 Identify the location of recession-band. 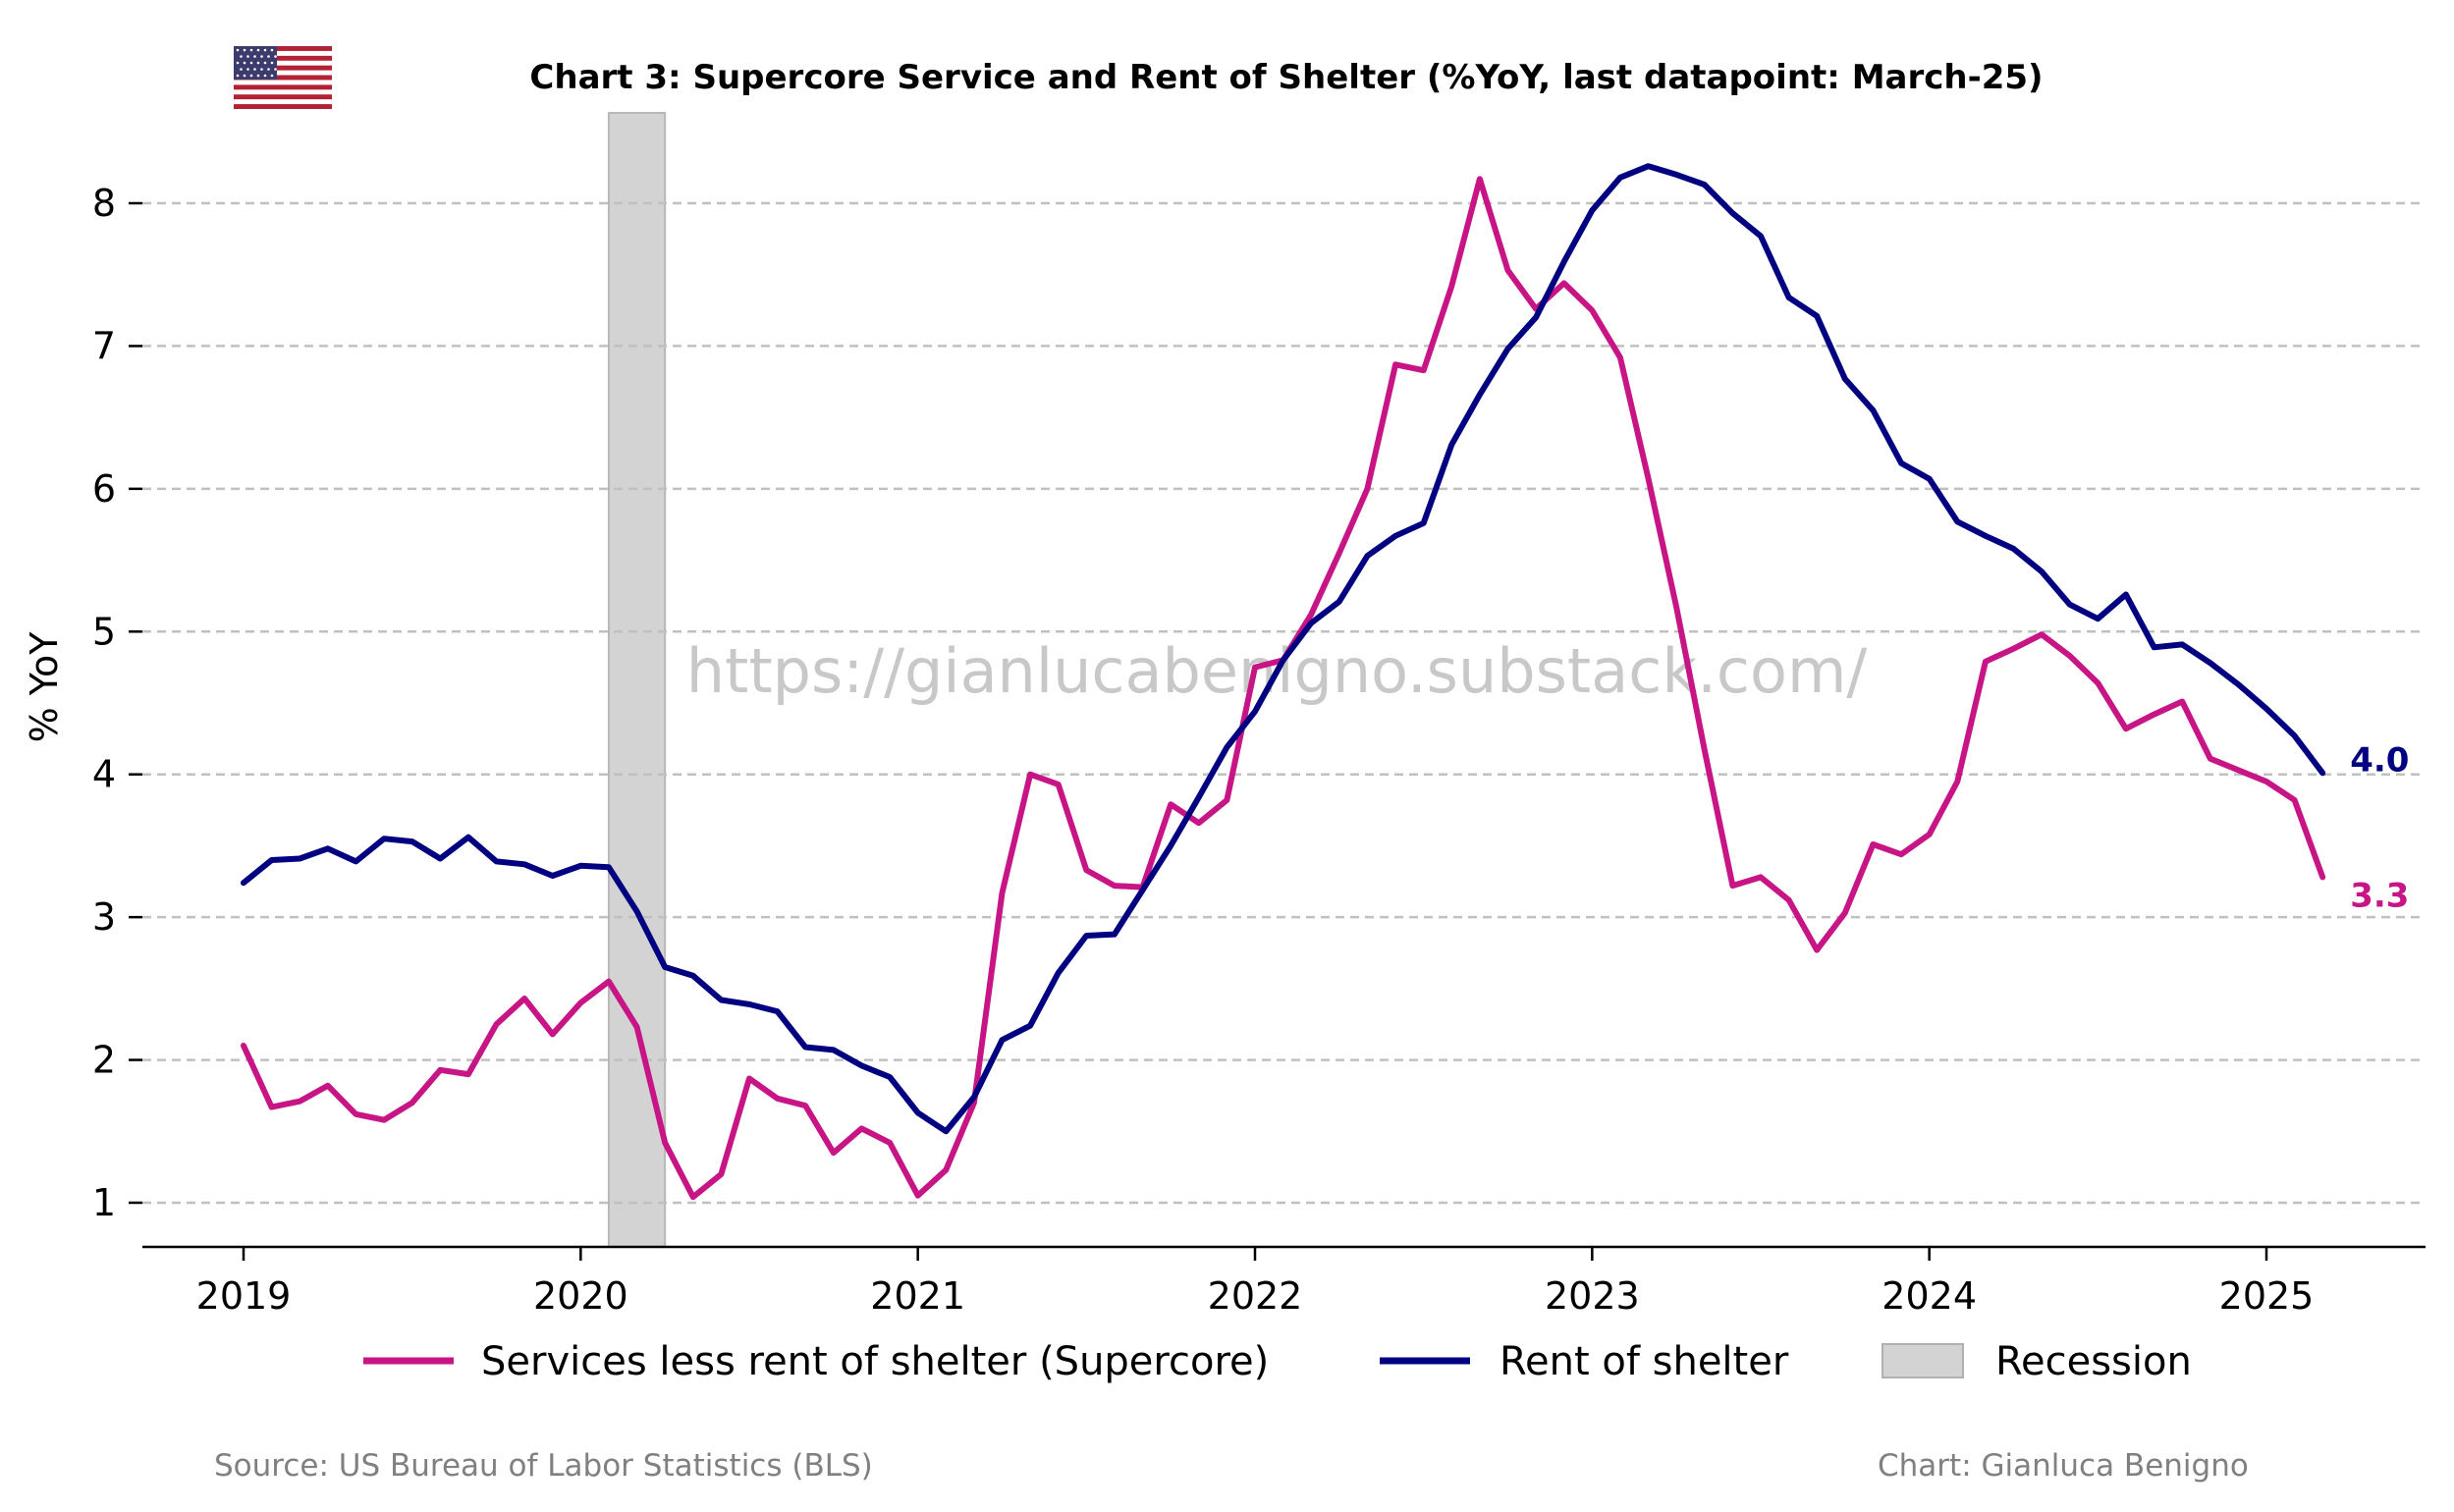
(637, 680).